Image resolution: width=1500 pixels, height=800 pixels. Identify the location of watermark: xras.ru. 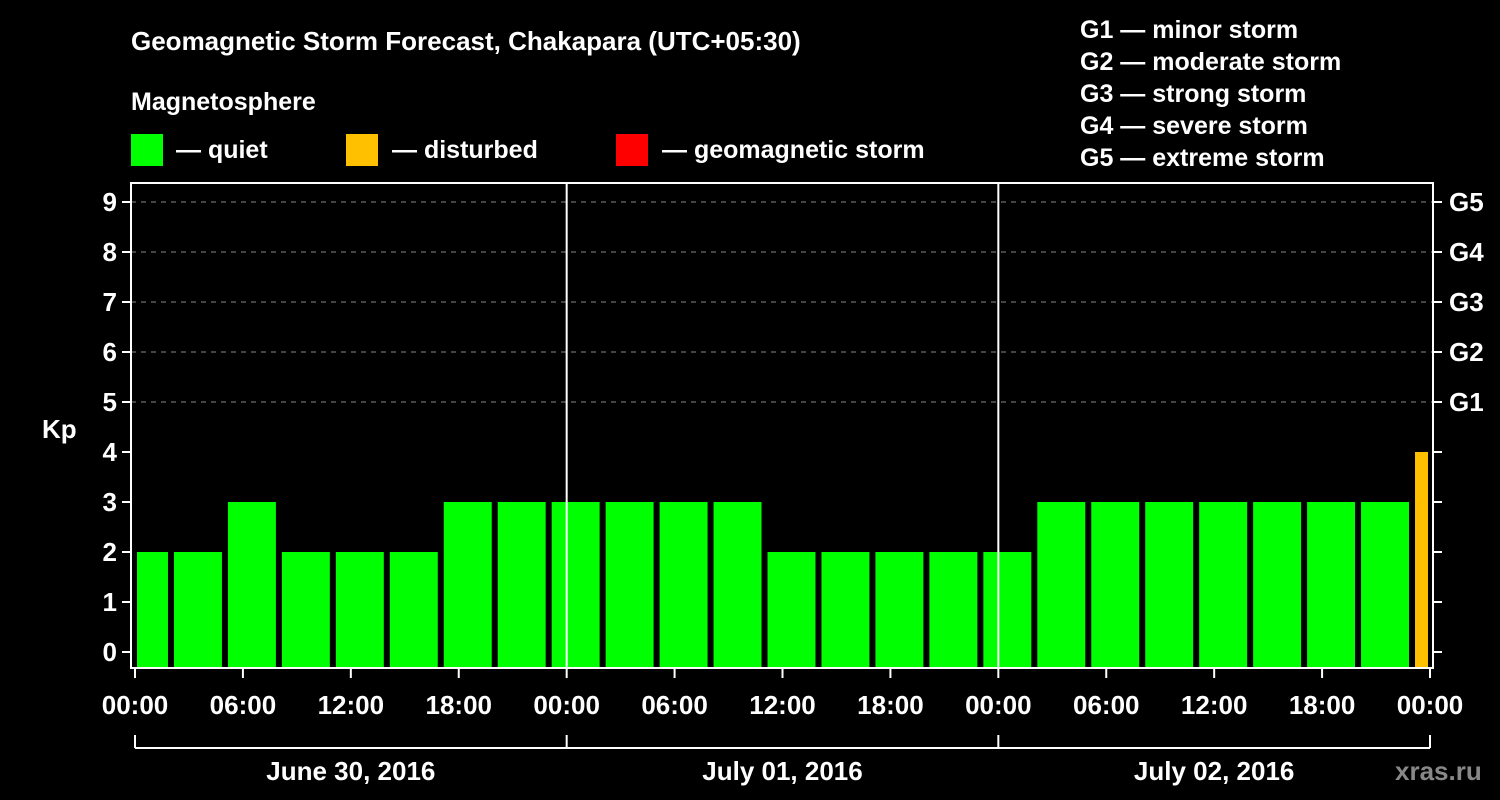
(1438, 771).